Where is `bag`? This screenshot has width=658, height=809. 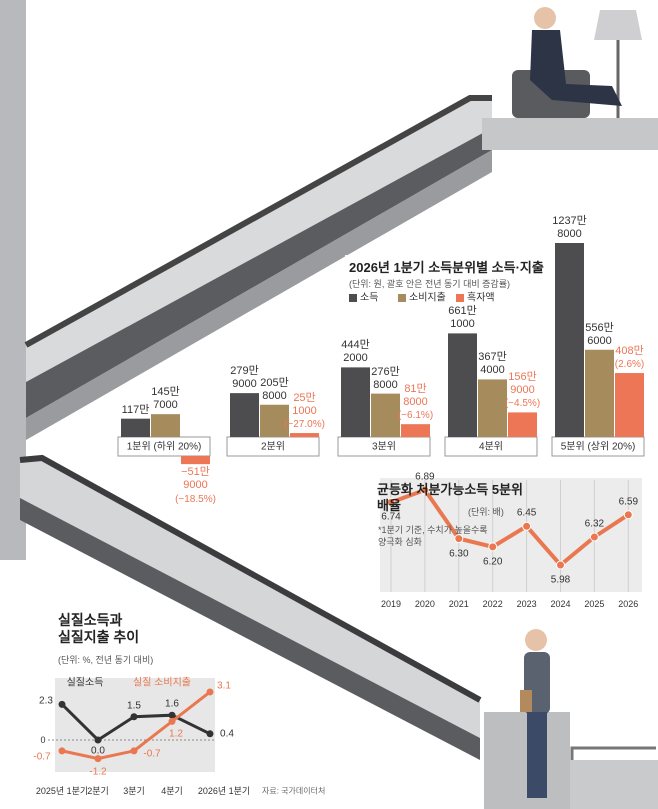
bag is located at coordinates (526, 701).